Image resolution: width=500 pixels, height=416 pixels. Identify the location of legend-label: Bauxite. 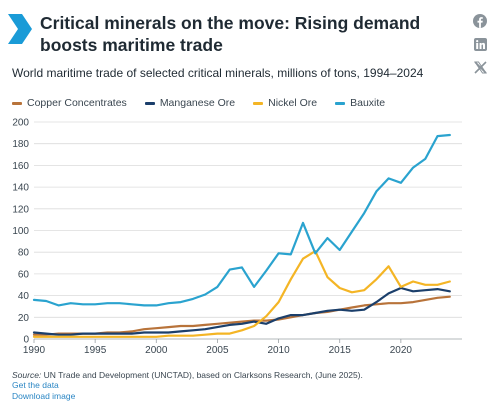
(368, 103).